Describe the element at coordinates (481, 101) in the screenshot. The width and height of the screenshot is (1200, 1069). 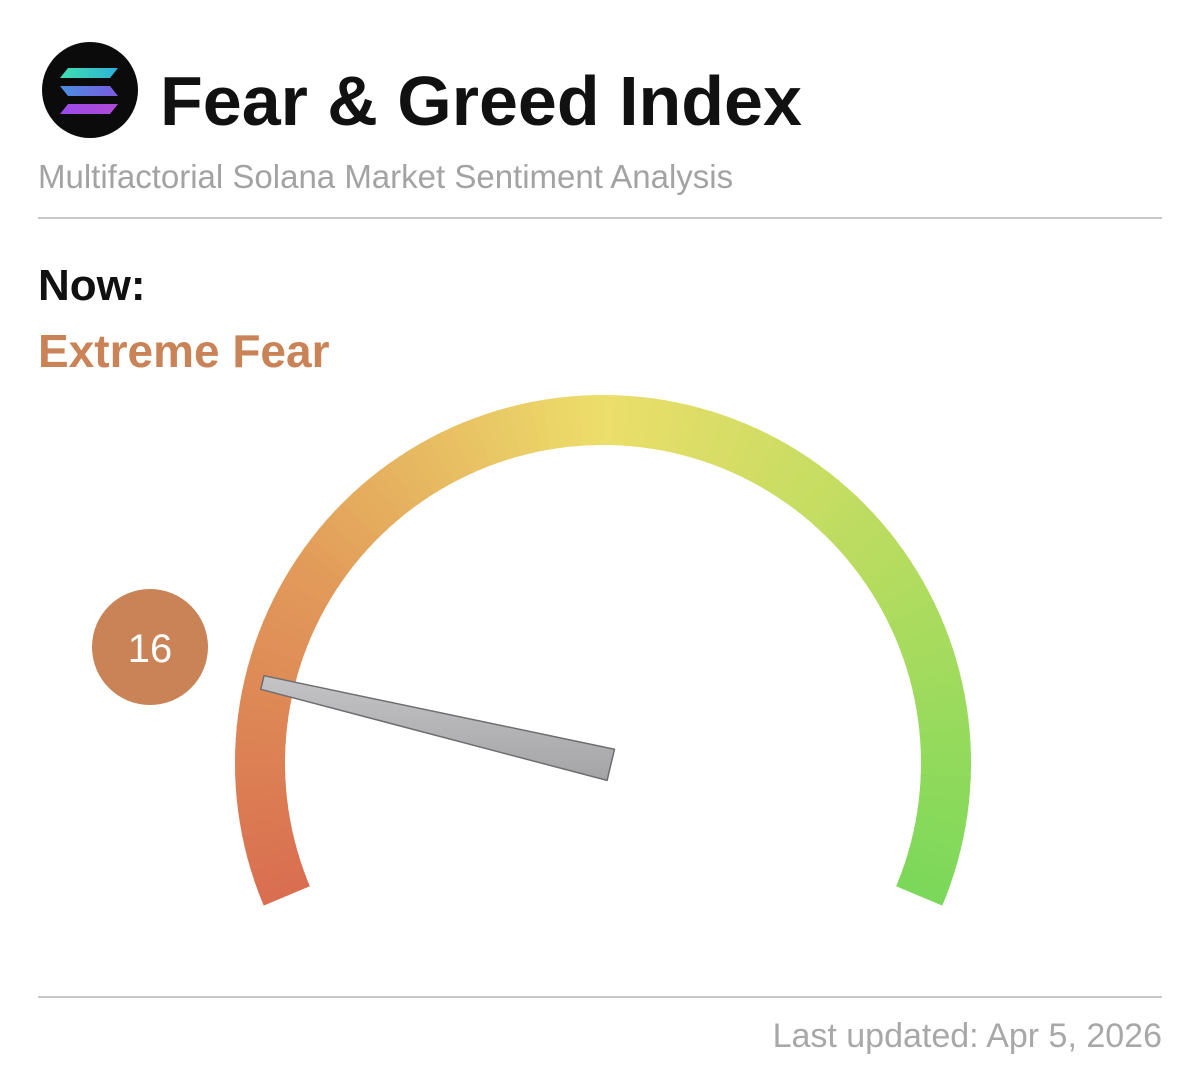
I see `title: Fear & Greed Index` at that location.